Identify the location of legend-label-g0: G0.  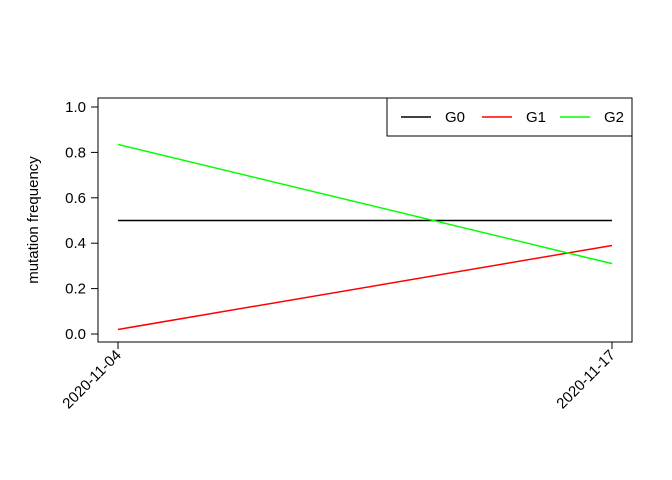
(455, 117).